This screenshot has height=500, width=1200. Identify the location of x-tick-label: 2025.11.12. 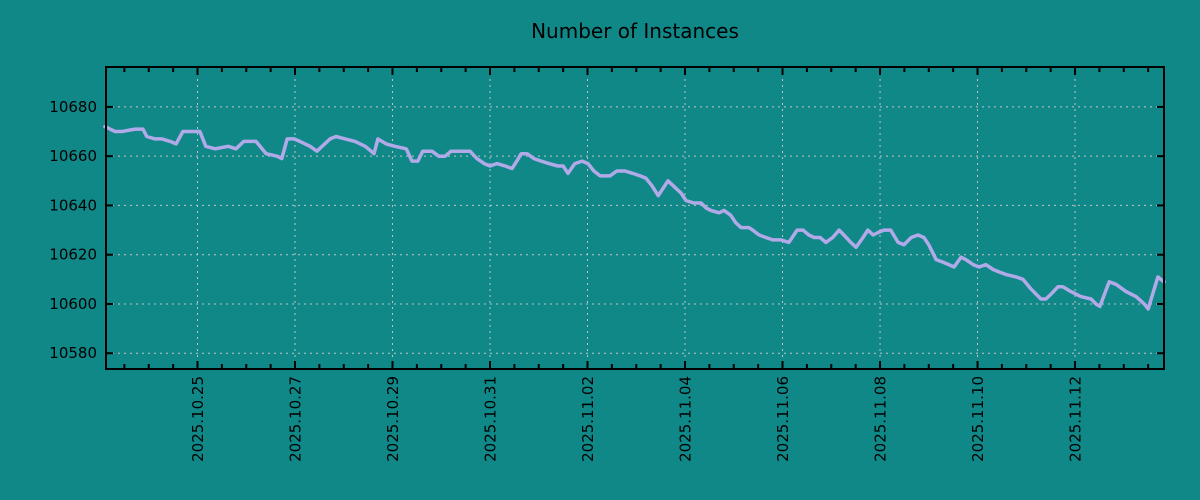
(1076, 419).